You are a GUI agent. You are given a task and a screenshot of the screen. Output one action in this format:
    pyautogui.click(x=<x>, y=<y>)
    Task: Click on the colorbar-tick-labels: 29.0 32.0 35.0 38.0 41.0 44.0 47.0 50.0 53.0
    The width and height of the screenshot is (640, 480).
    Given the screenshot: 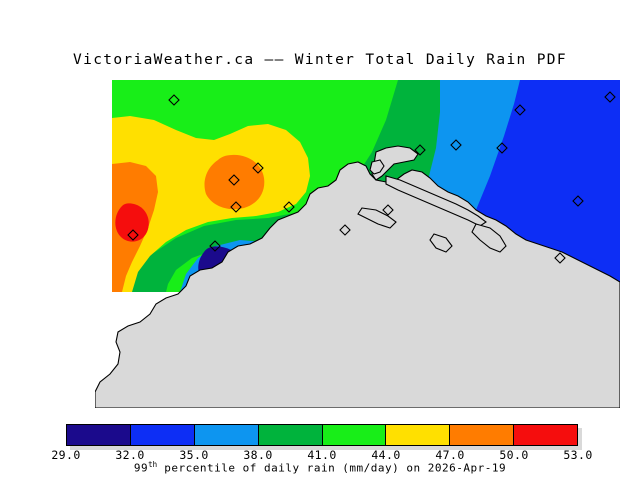 What is the action you would take?
    pyautogui.click(x=320, y=455)
    